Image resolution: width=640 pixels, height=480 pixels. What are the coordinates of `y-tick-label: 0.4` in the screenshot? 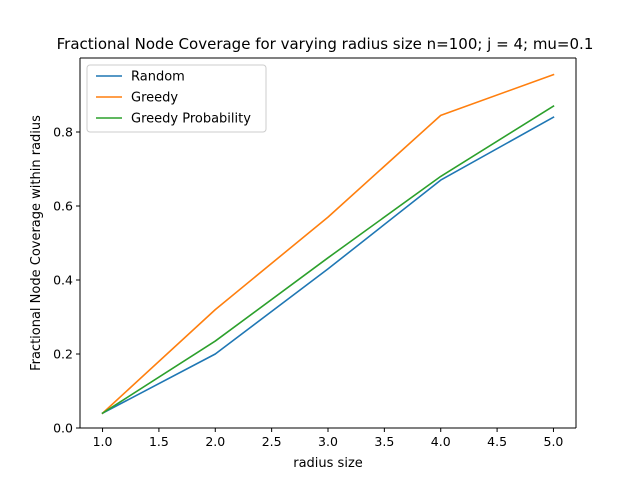 It's located at (63, 280).